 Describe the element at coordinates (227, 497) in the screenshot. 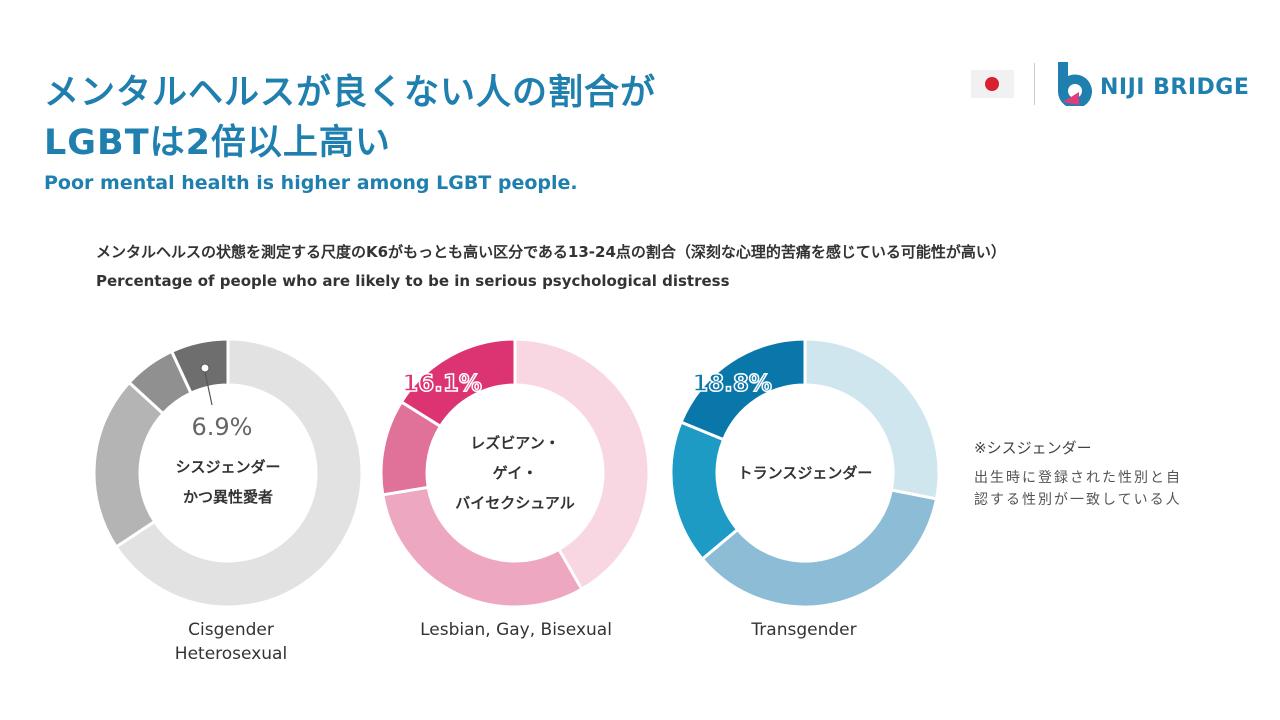

I see `center-label-line: かつ異性愛者` at that location.